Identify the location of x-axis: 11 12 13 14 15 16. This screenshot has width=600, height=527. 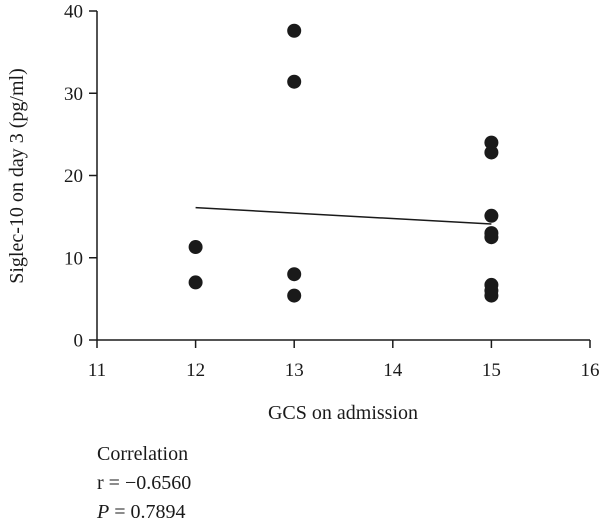
(344, 360).